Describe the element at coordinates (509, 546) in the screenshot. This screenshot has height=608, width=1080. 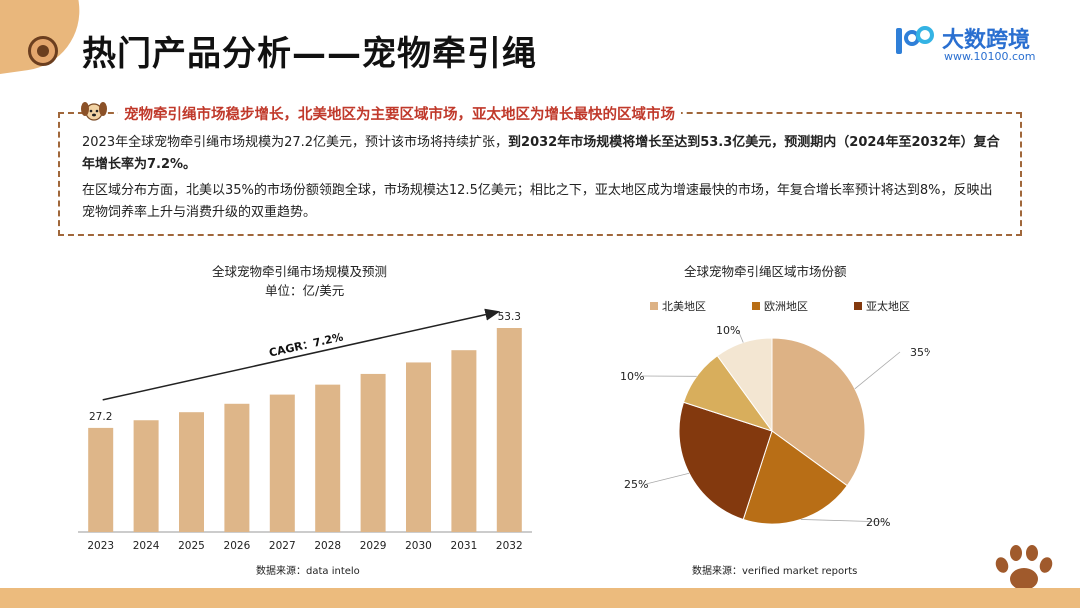
I see `x-tick-label: 2032` at that location.